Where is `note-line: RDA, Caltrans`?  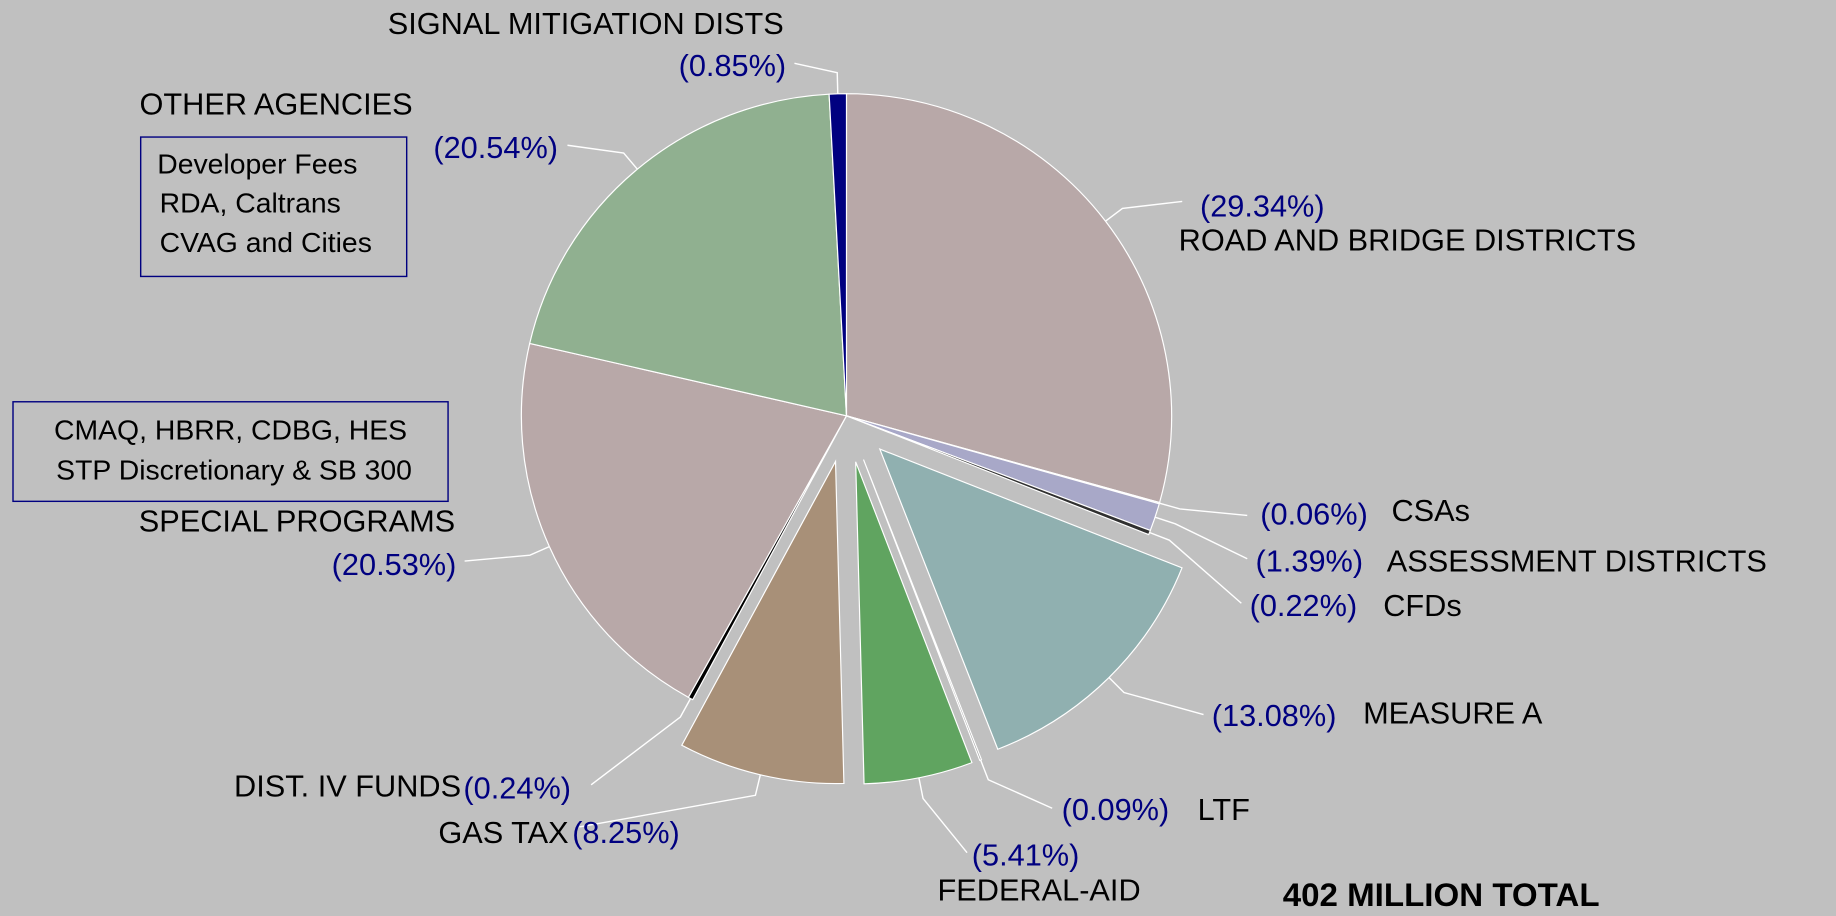
note-line: RDA, Caltrans is located at coordinates (250, 203).